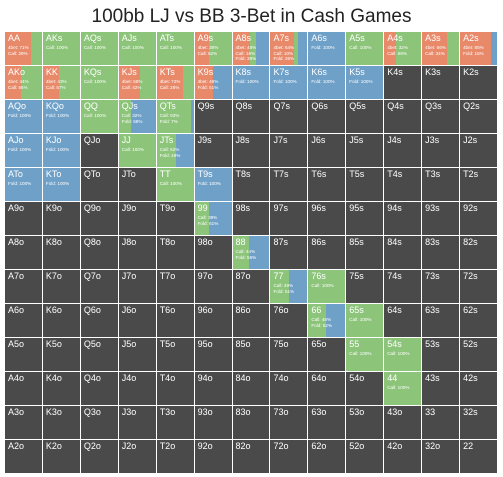  What do you see at coordinates (403, 422) in the screenshot?
I see `hand-cell-43o: 43o` at bounding box center [403, 422].